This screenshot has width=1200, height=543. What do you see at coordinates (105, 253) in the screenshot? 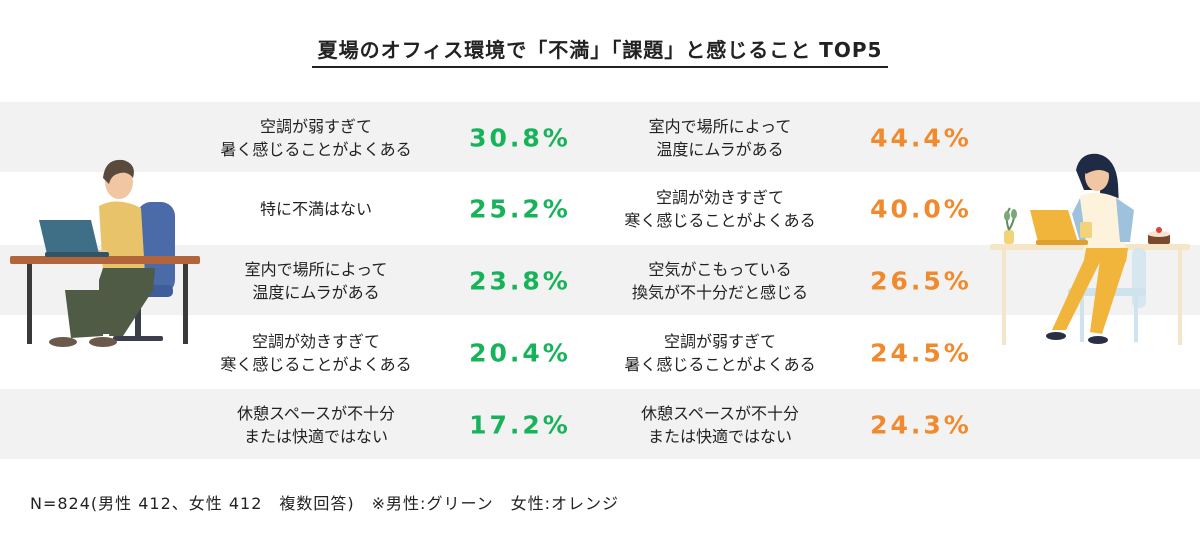
I see `man-at-laptop-desk-illustration` at bounding box center [105, 253].